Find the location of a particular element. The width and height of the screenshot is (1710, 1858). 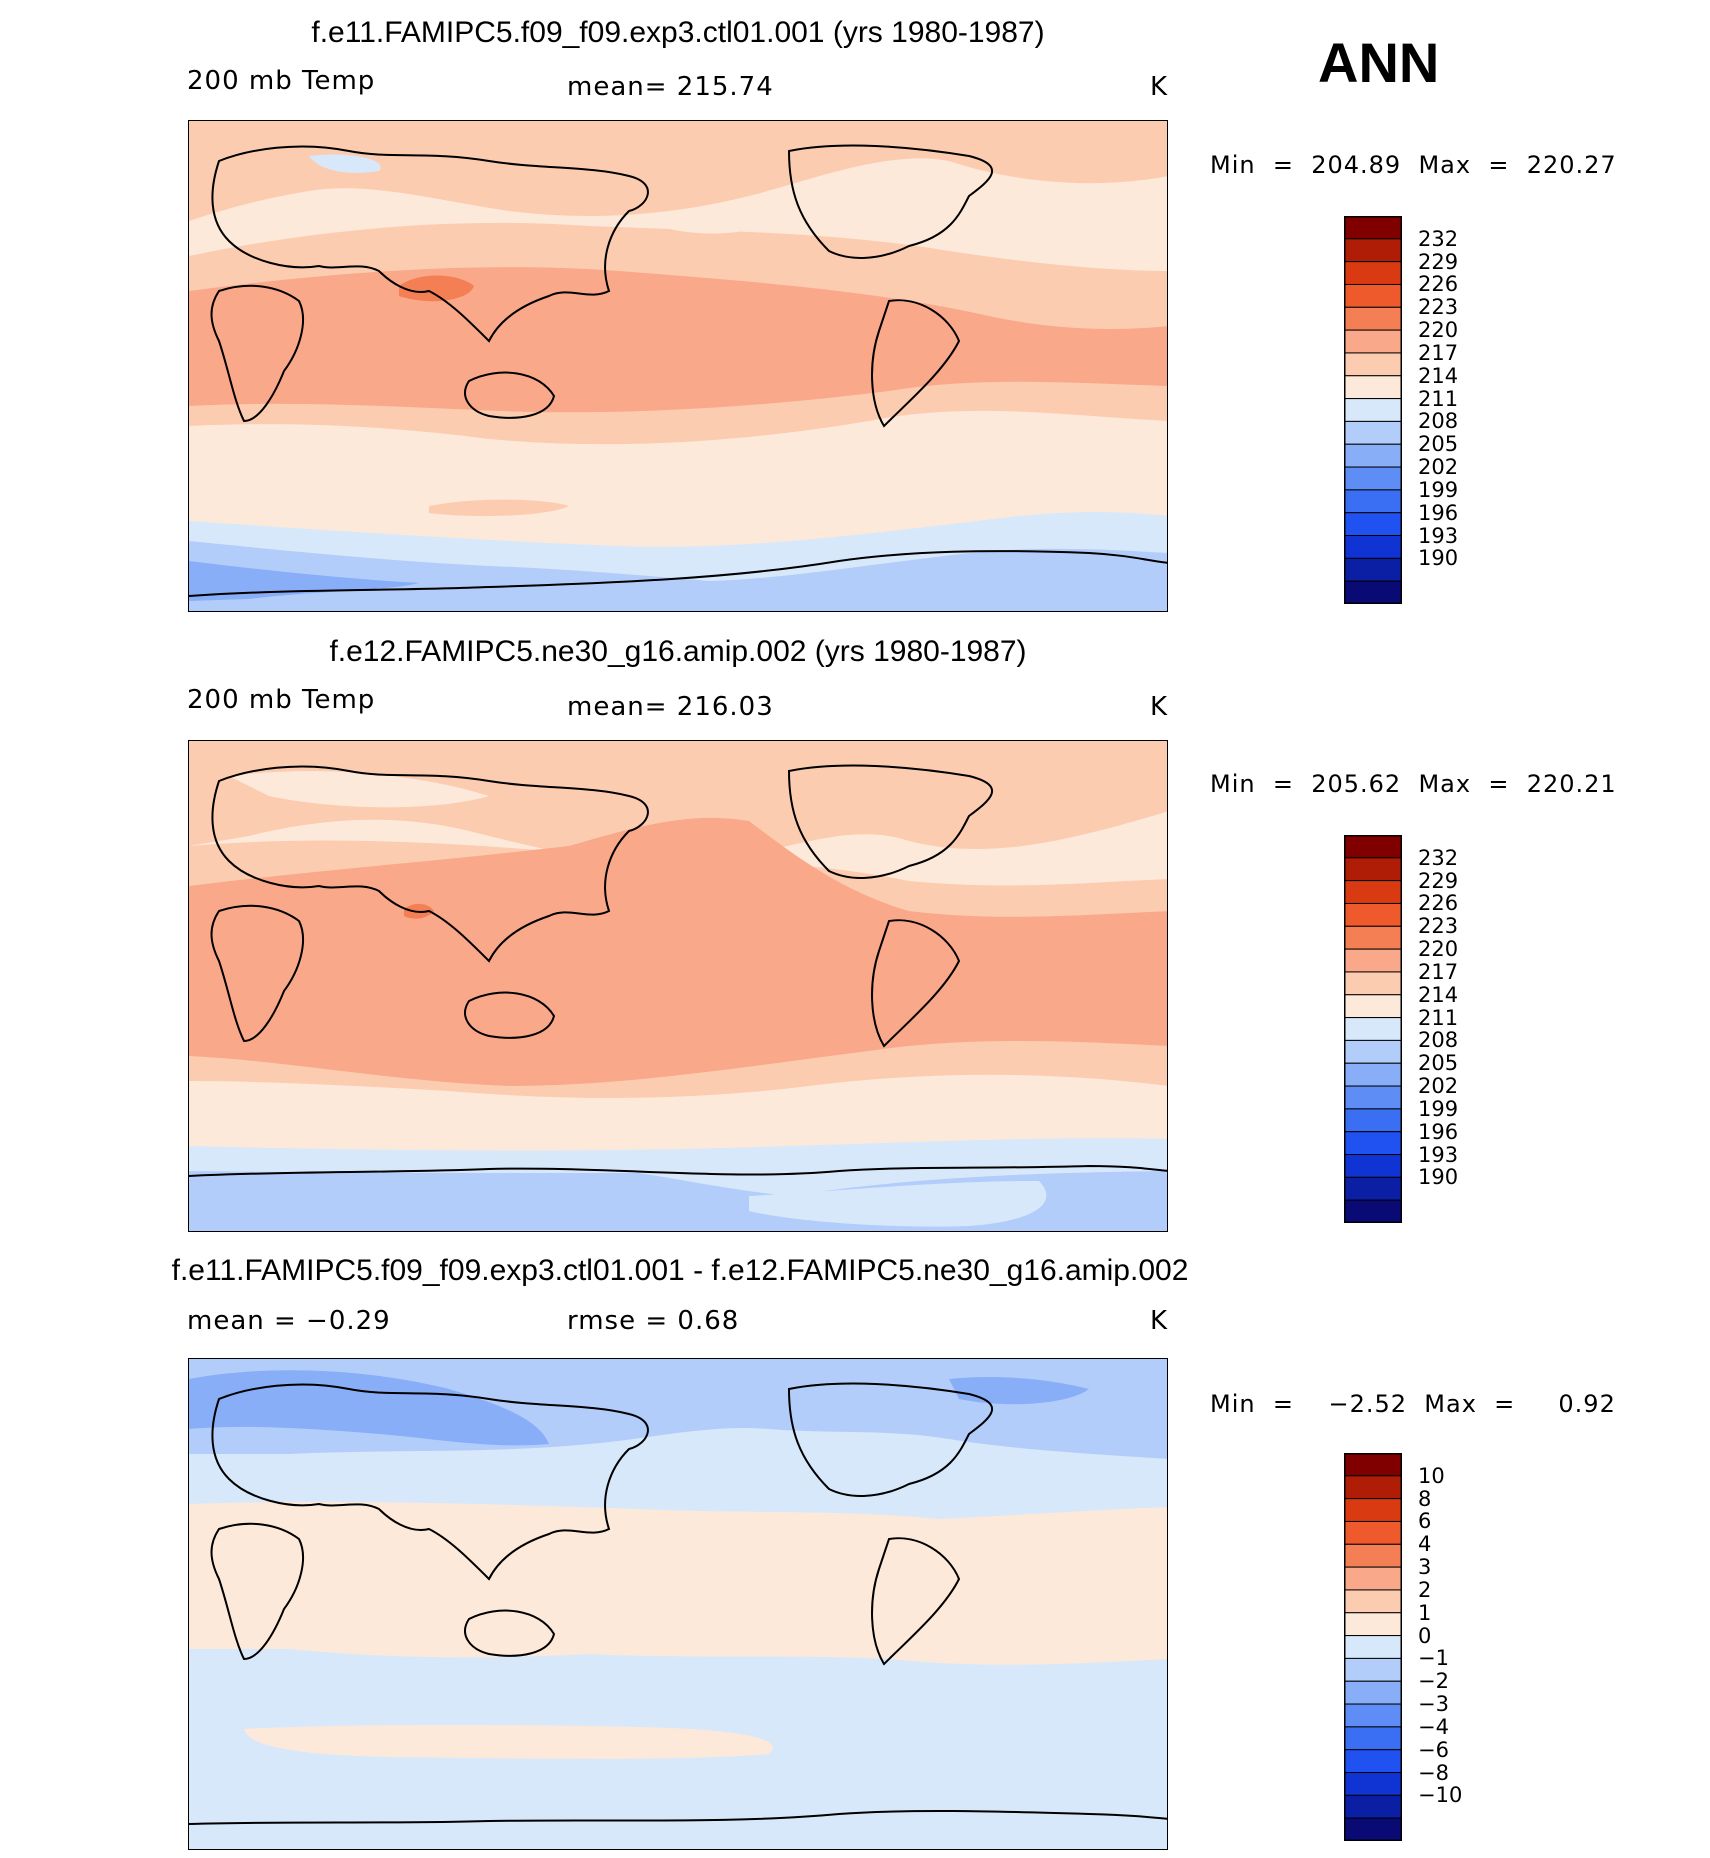

panel-2-coastline-australia is located at coordinates (510, 1015).